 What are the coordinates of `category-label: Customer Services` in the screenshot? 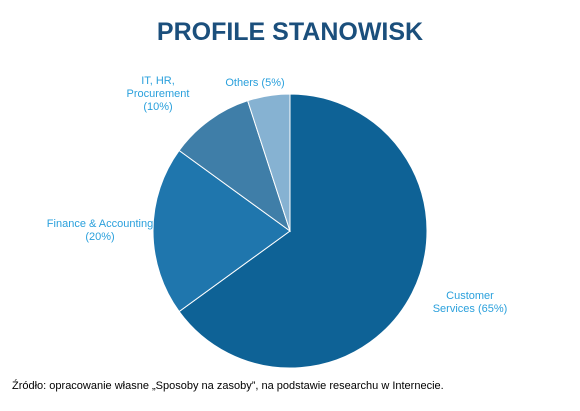 It's located at (463, 302).